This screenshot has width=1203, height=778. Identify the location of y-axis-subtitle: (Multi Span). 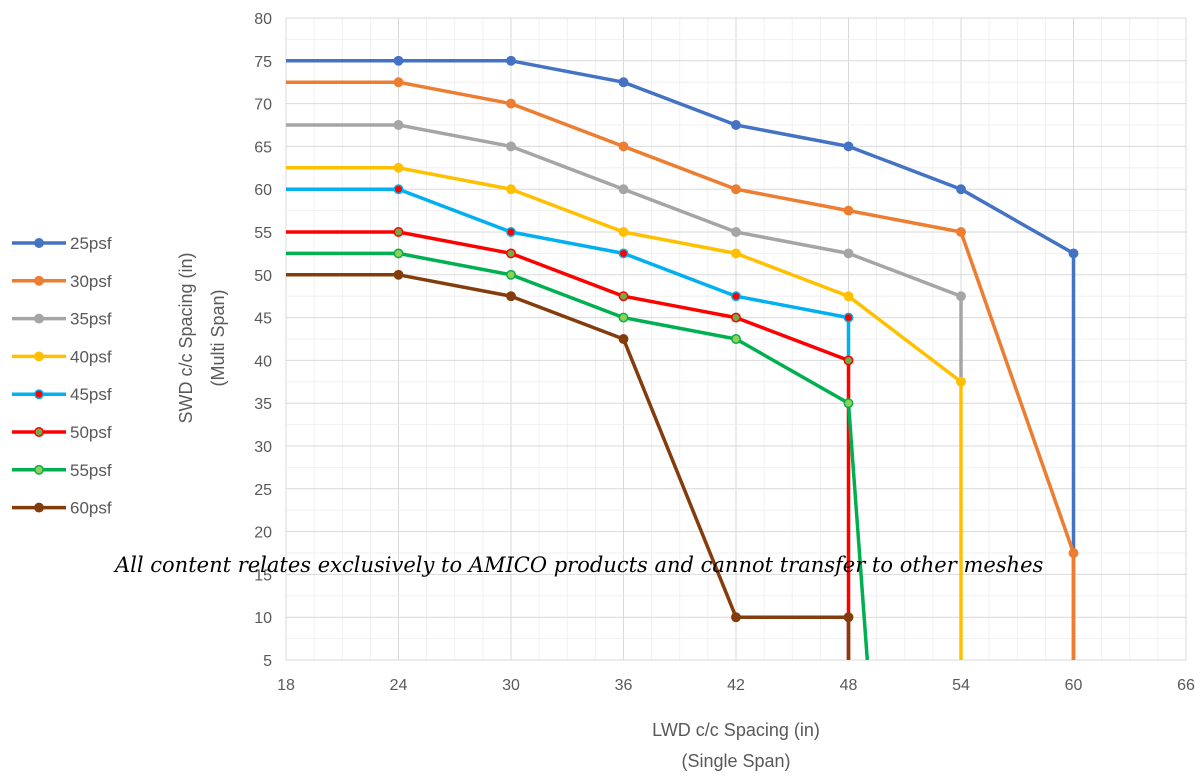
(218, 337).